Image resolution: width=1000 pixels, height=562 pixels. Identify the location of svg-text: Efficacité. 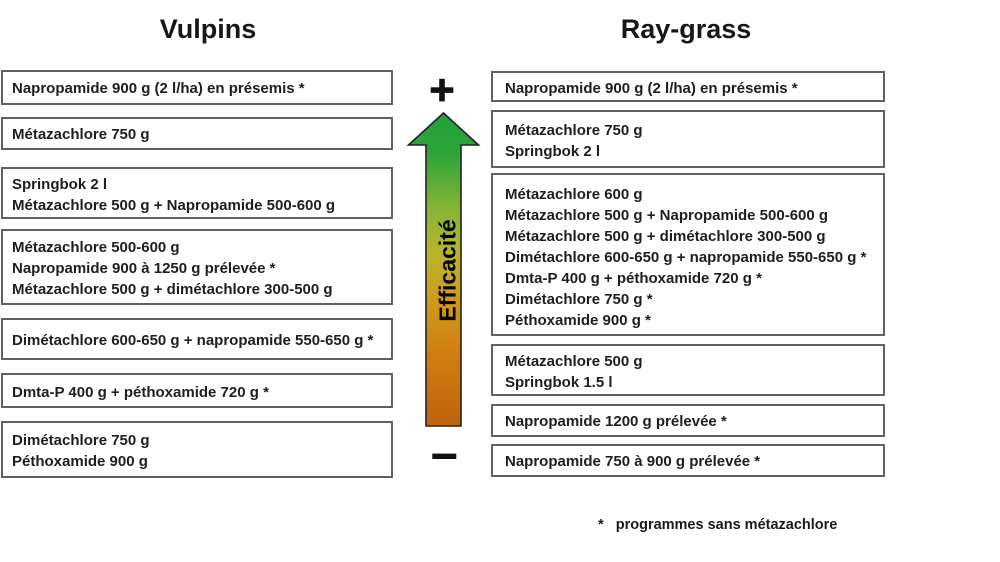
(448, 270).